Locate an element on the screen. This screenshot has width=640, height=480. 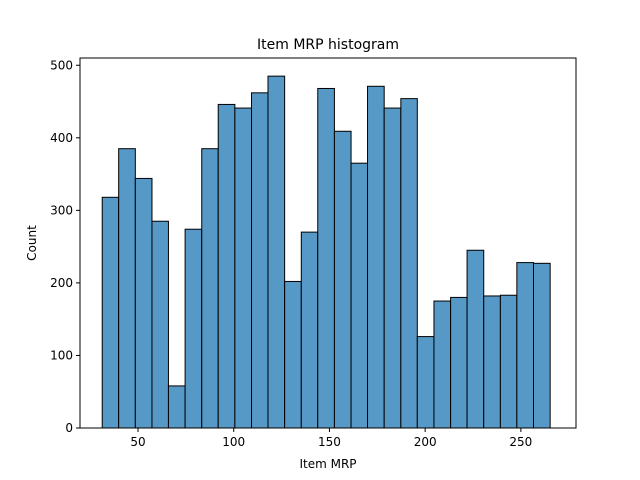
y-axis-label: Count is located at coordinates (32, 243).